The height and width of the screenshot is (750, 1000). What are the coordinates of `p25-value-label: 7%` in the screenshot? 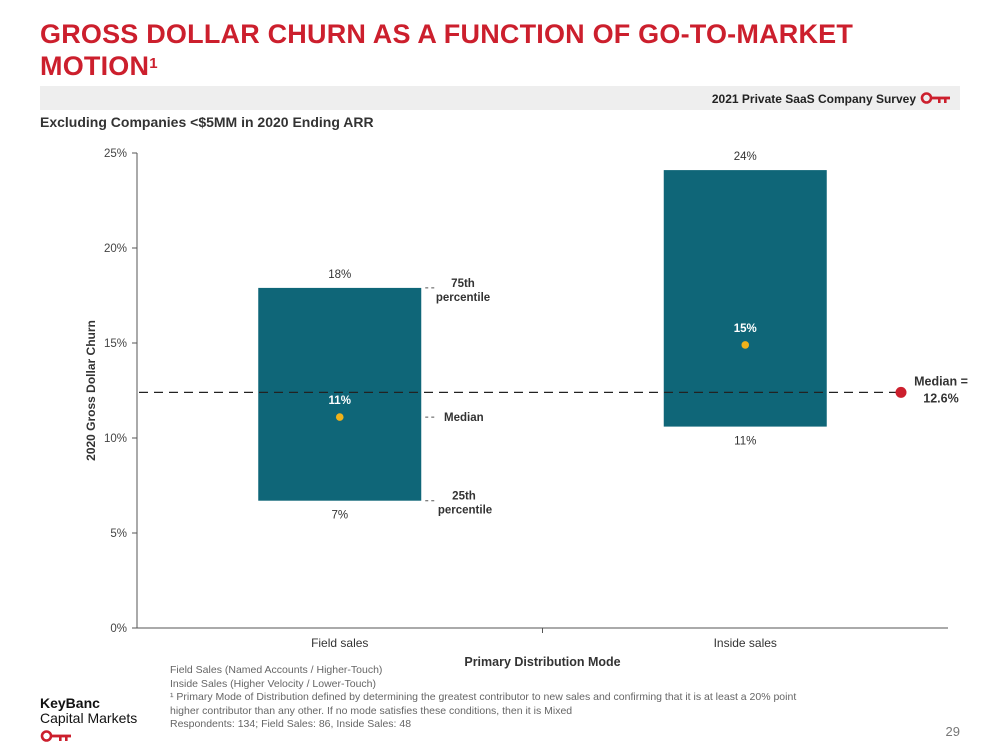 It's located at (339, 516).